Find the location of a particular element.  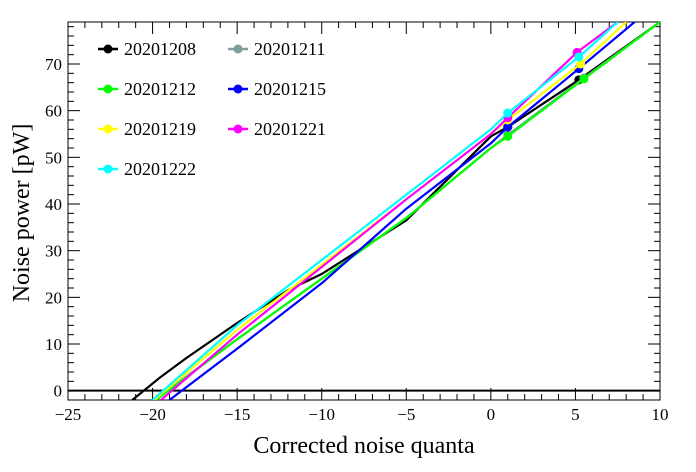

y-tick-label: 0 is located at coordinates (58, 391).